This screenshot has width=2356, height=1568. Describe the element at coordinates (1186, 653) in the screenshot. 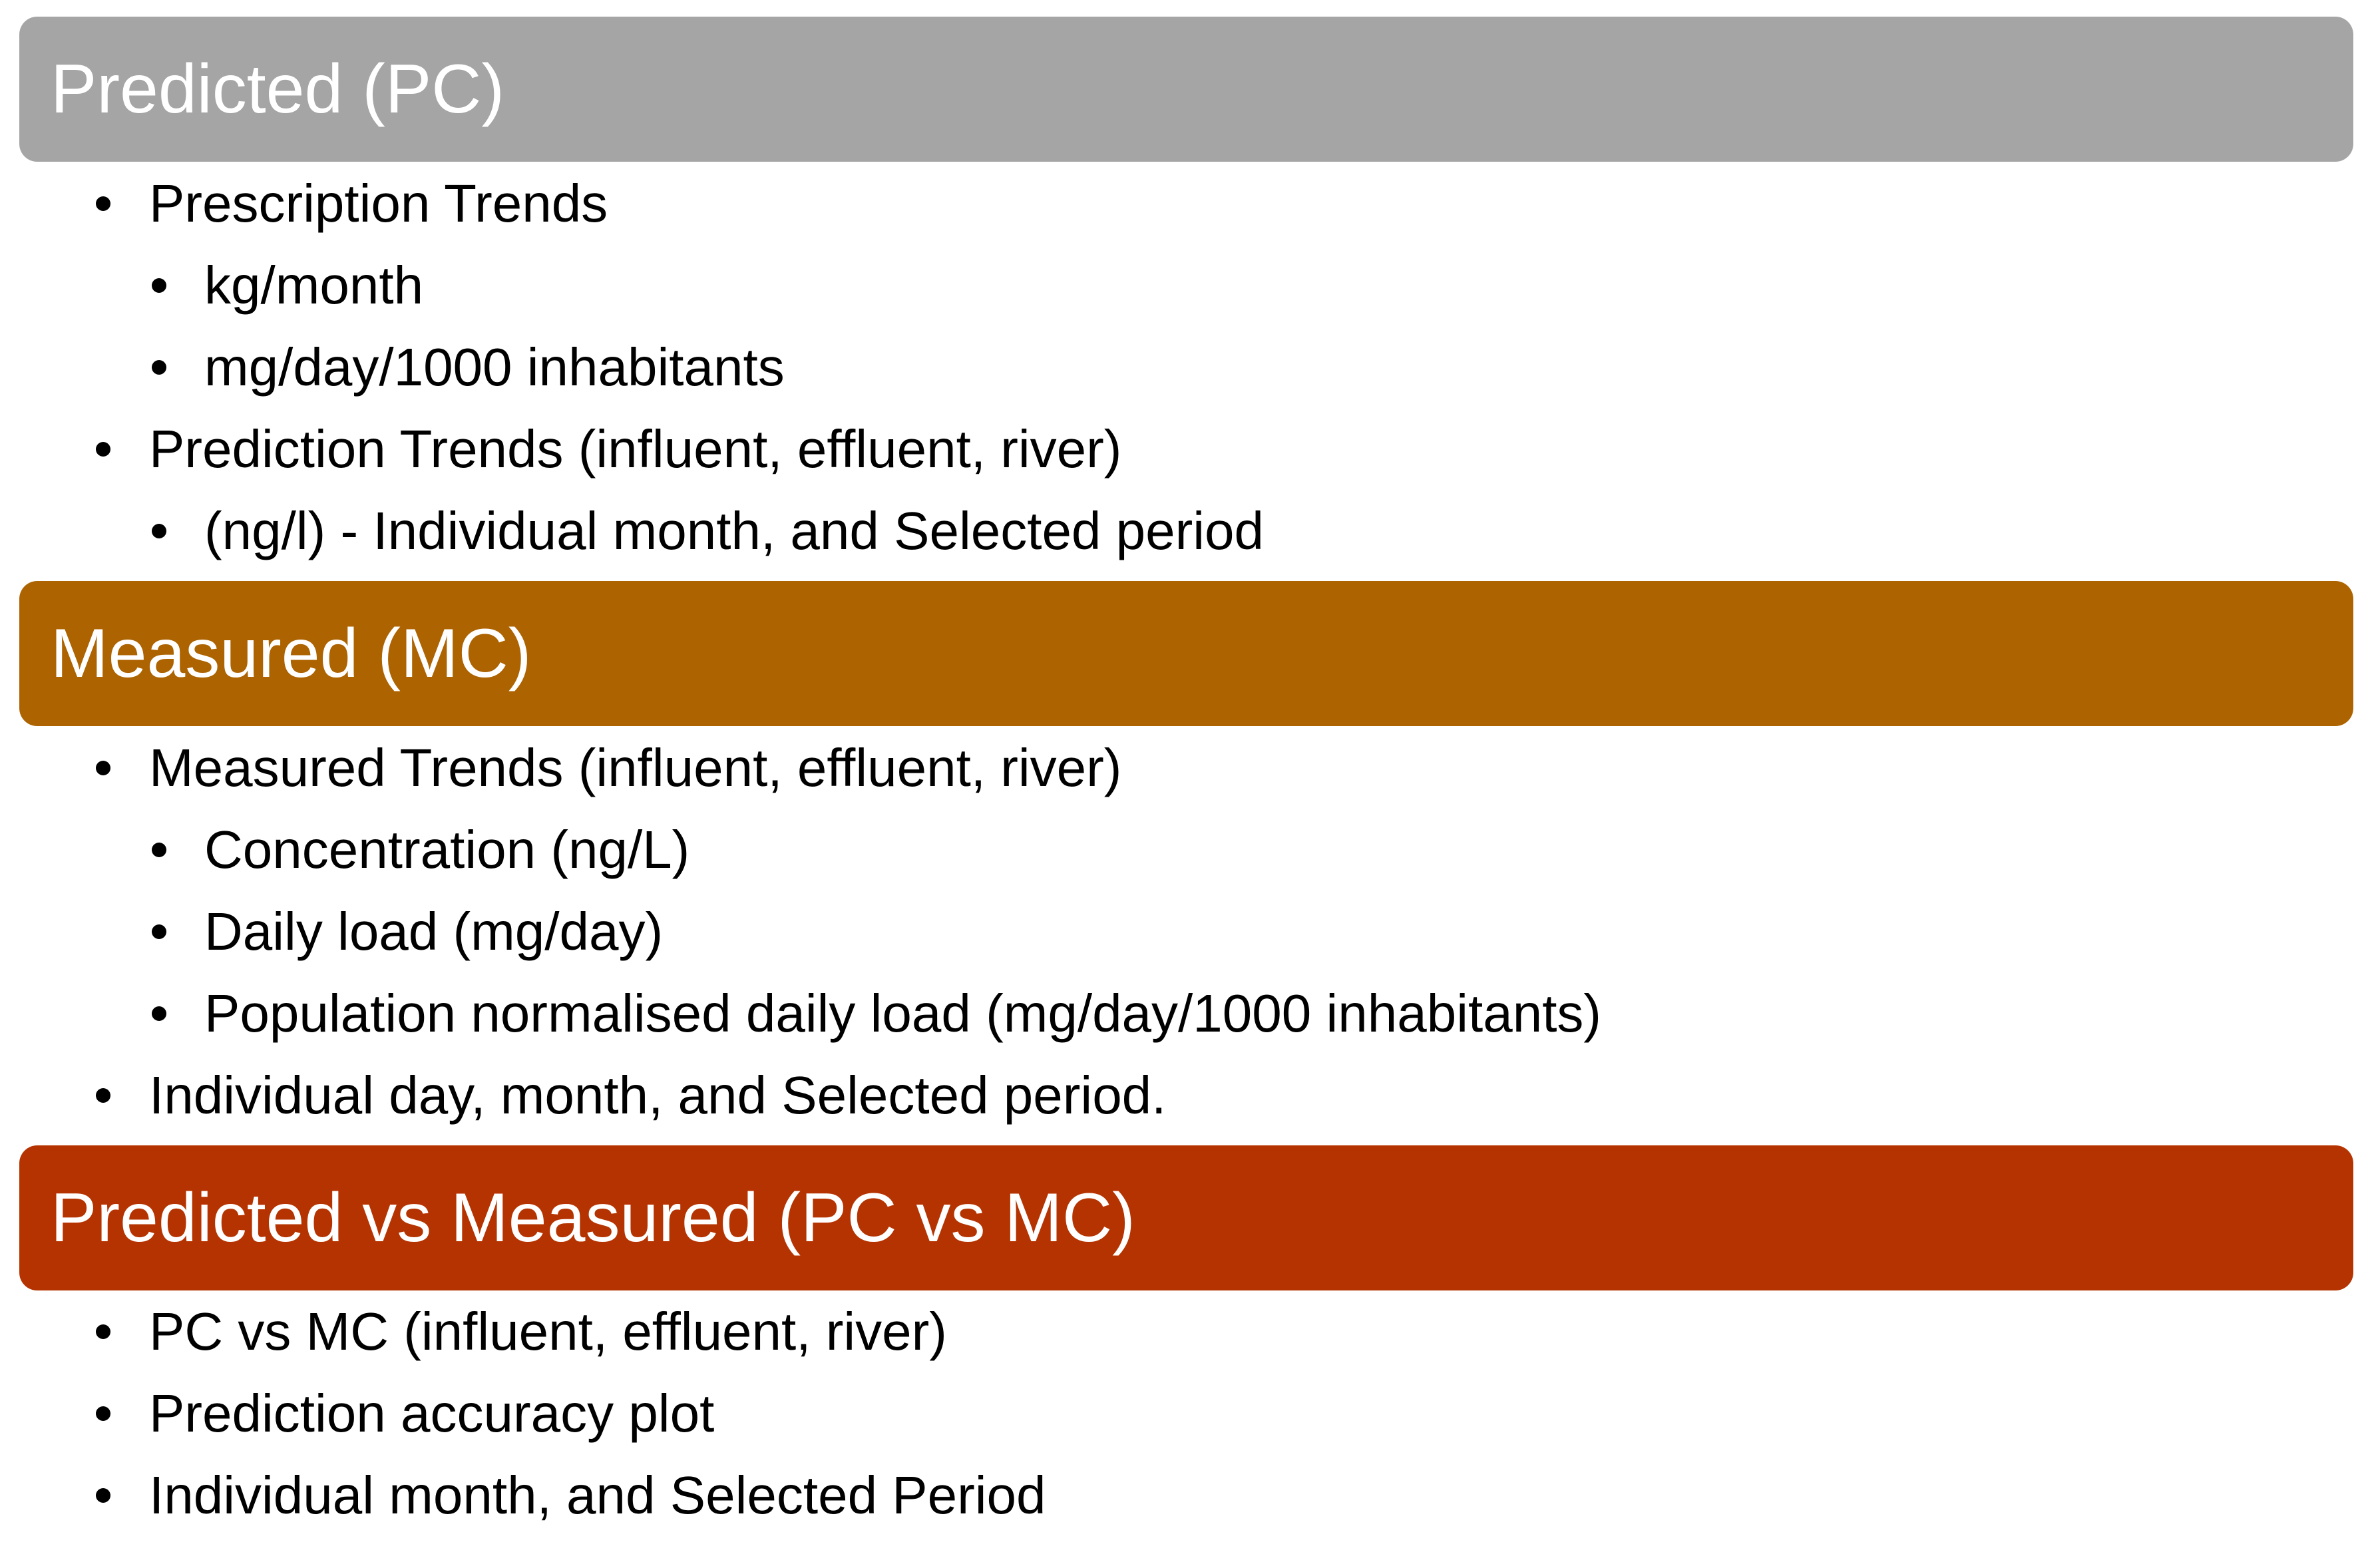

I see `section-header-measured: Measured (MC)` at that location.